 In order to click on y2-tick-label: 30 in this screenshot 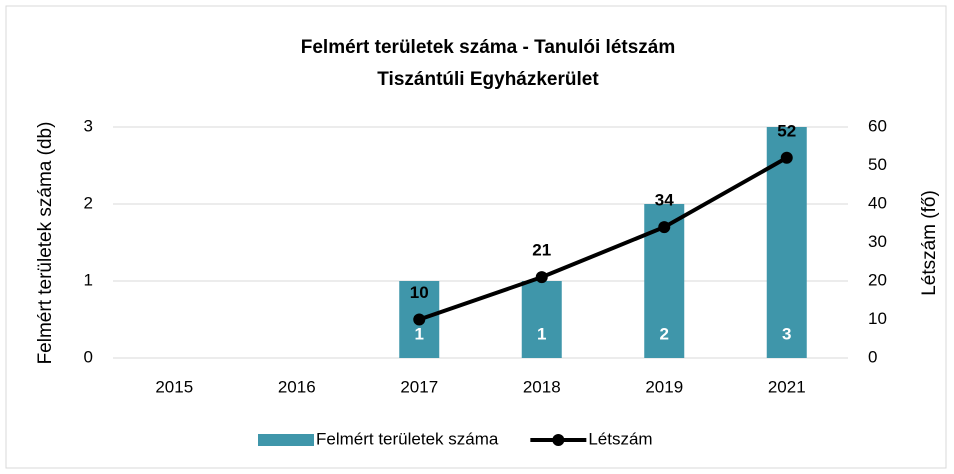, I will do `click(877, 241)`.